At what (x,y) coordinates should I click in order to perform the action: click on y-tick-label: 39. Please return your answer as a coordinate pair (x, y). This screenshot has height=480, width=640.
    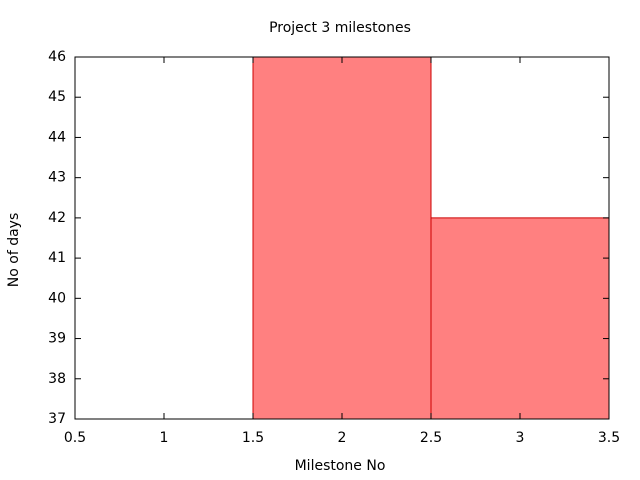
    Looking at the image, I should click on (57, 339).